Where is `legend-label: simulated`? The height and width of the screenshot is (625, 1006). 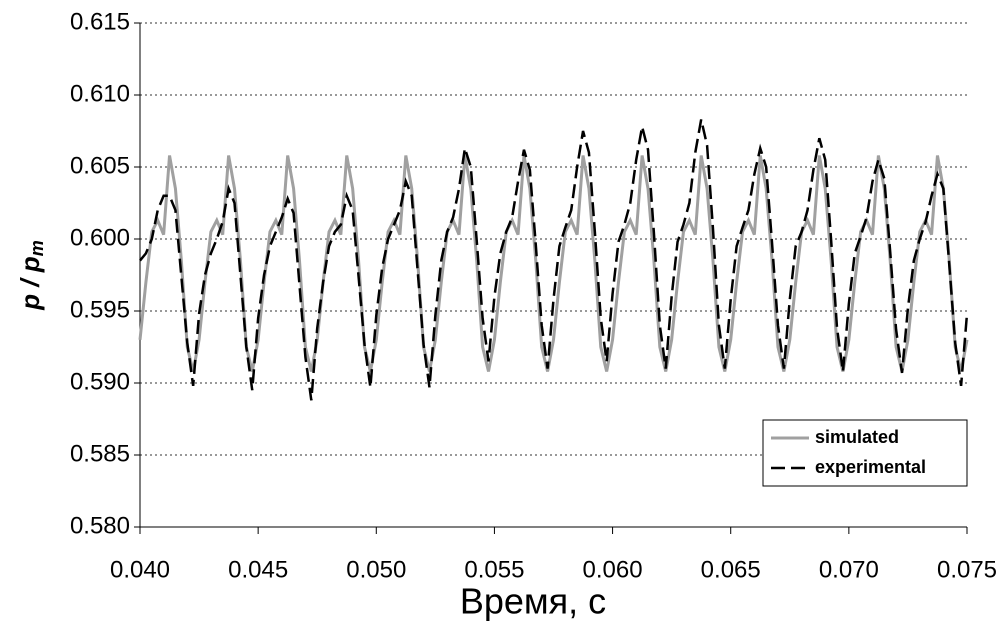
legend-label: simulated is located at coordinates (857, 437).